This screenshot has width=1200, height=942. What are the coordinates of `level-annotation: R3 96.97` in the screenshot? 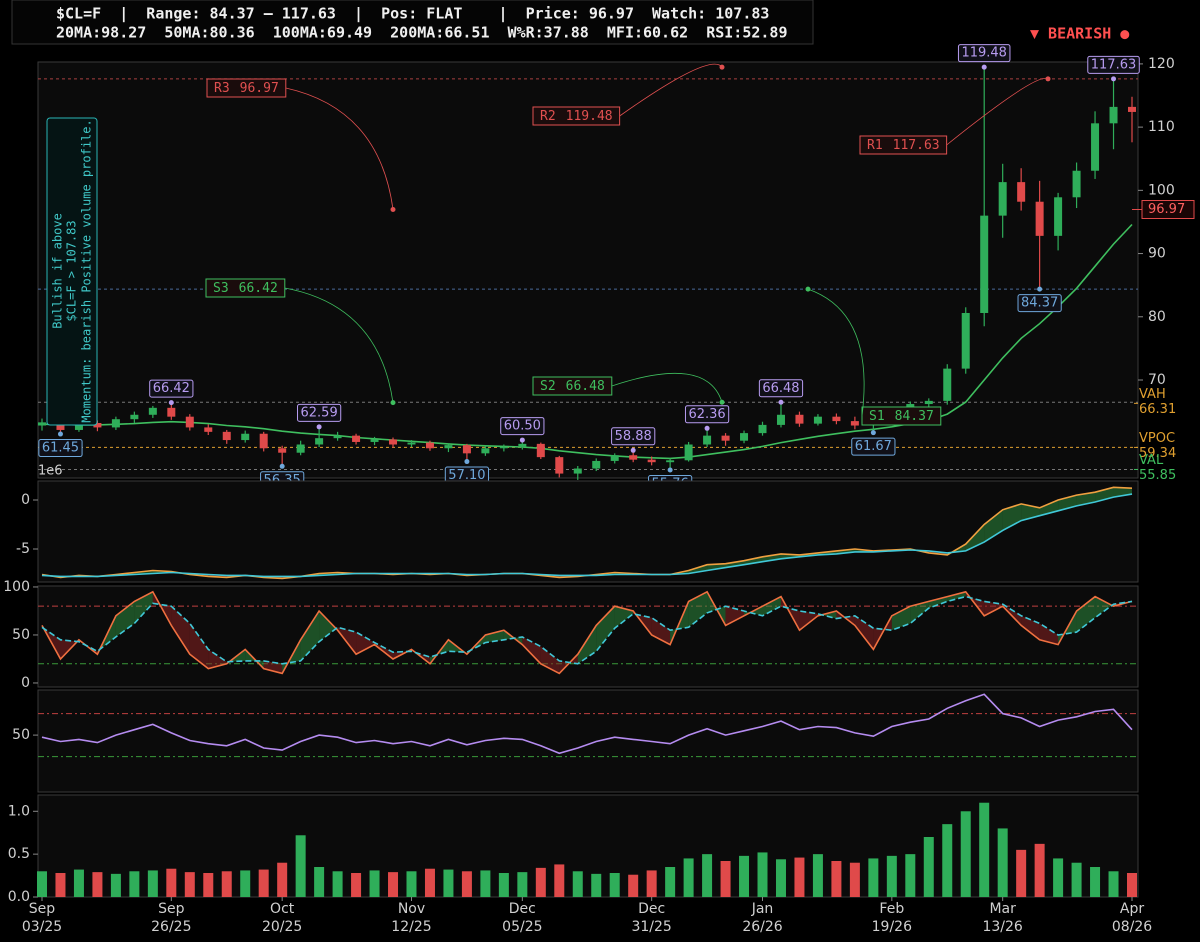 It's located at (301, 145).